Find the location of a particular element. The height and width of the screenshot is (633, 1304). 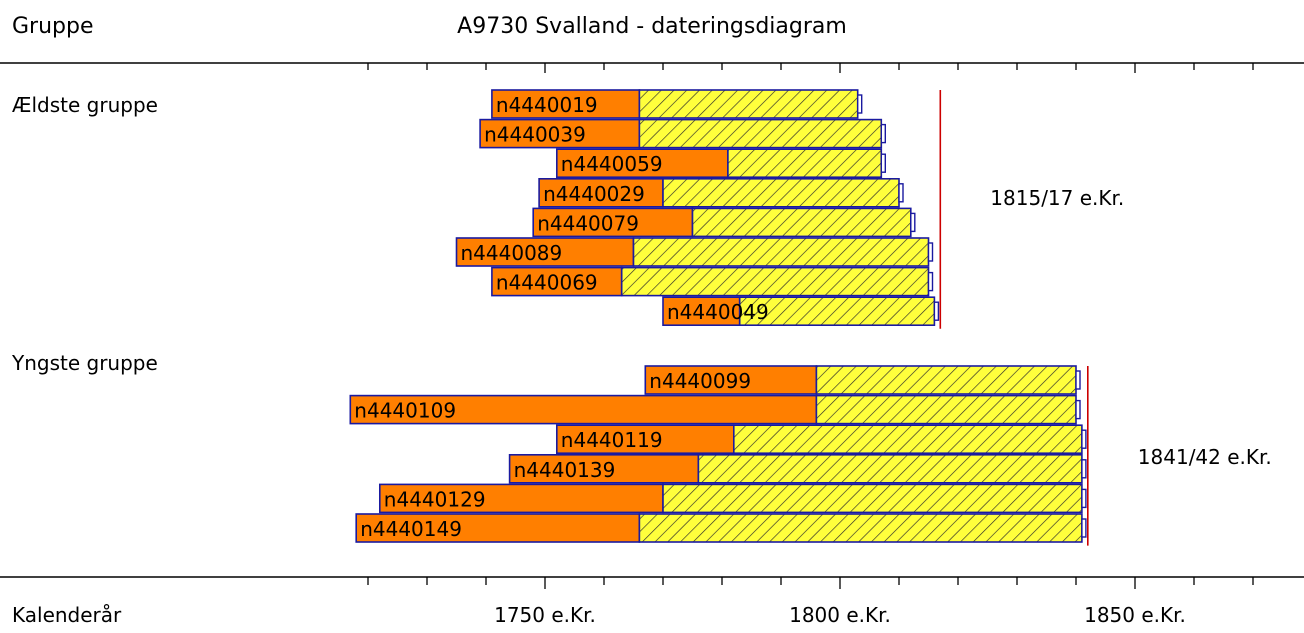

group-label: Ældste gruppe is located at coordinates (85, 105).